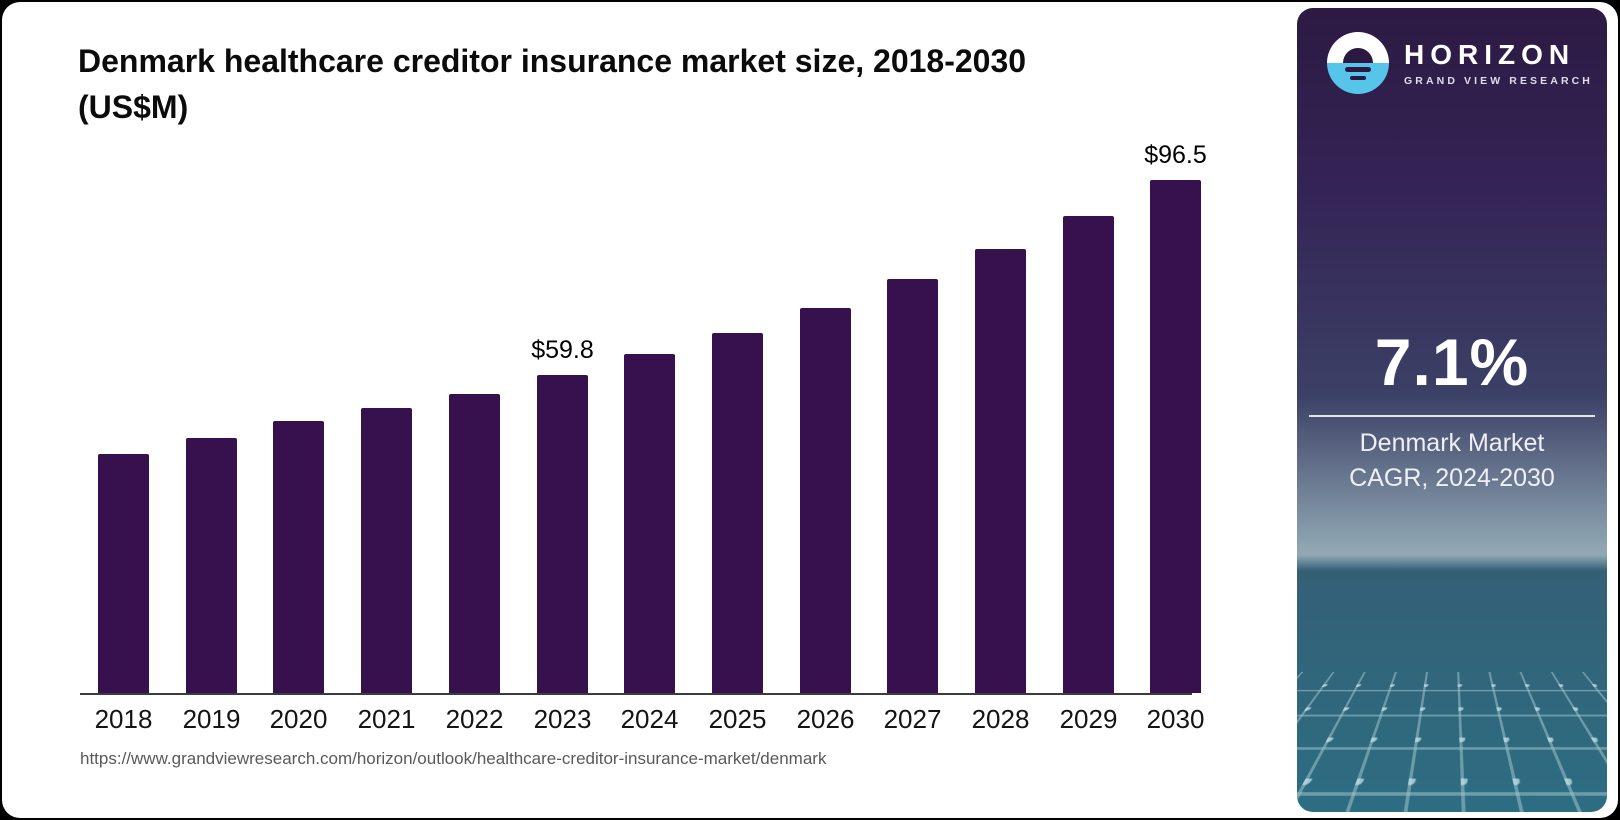 The width and height of the screenshot is (1620, 820). What do you see at coordinates (1088, 454) in the screenshot?
I see `bar-2029` at bounding box center [1088, 454].